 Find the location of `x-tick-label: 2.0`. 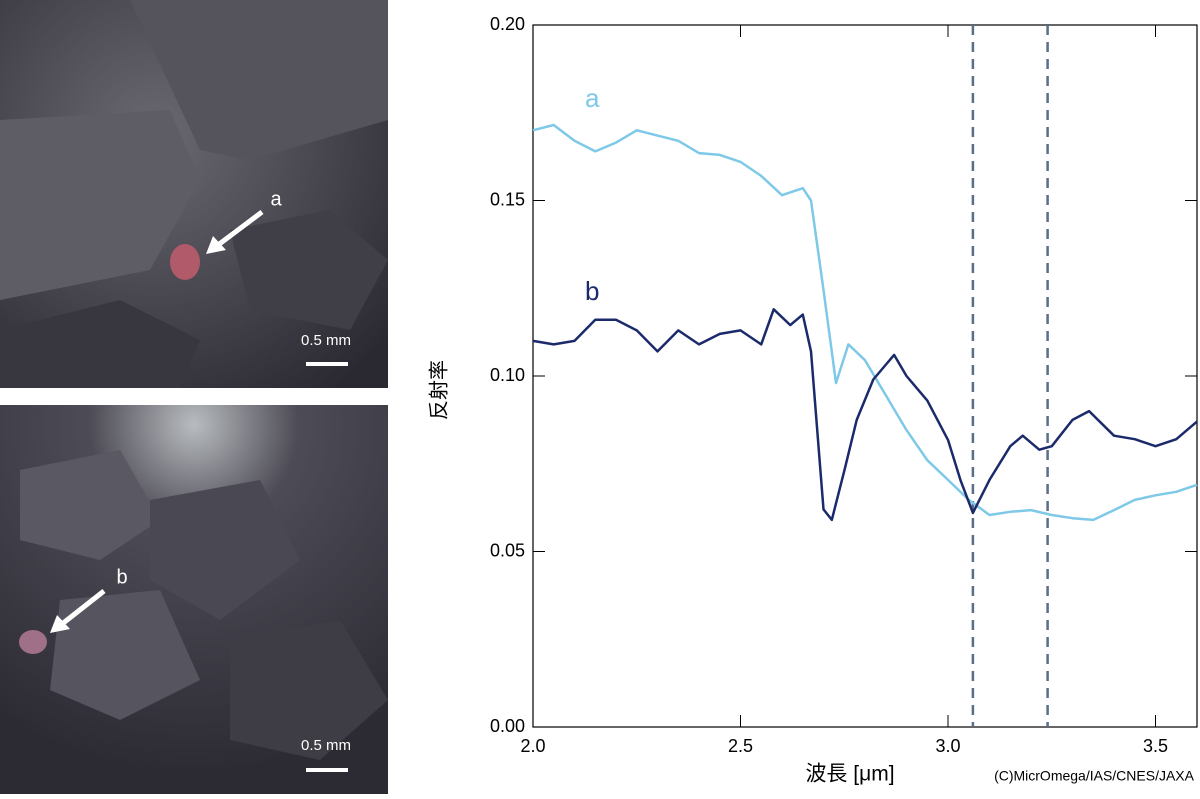

x-tick-label: 2.0 is located at coordinates (532, 746).